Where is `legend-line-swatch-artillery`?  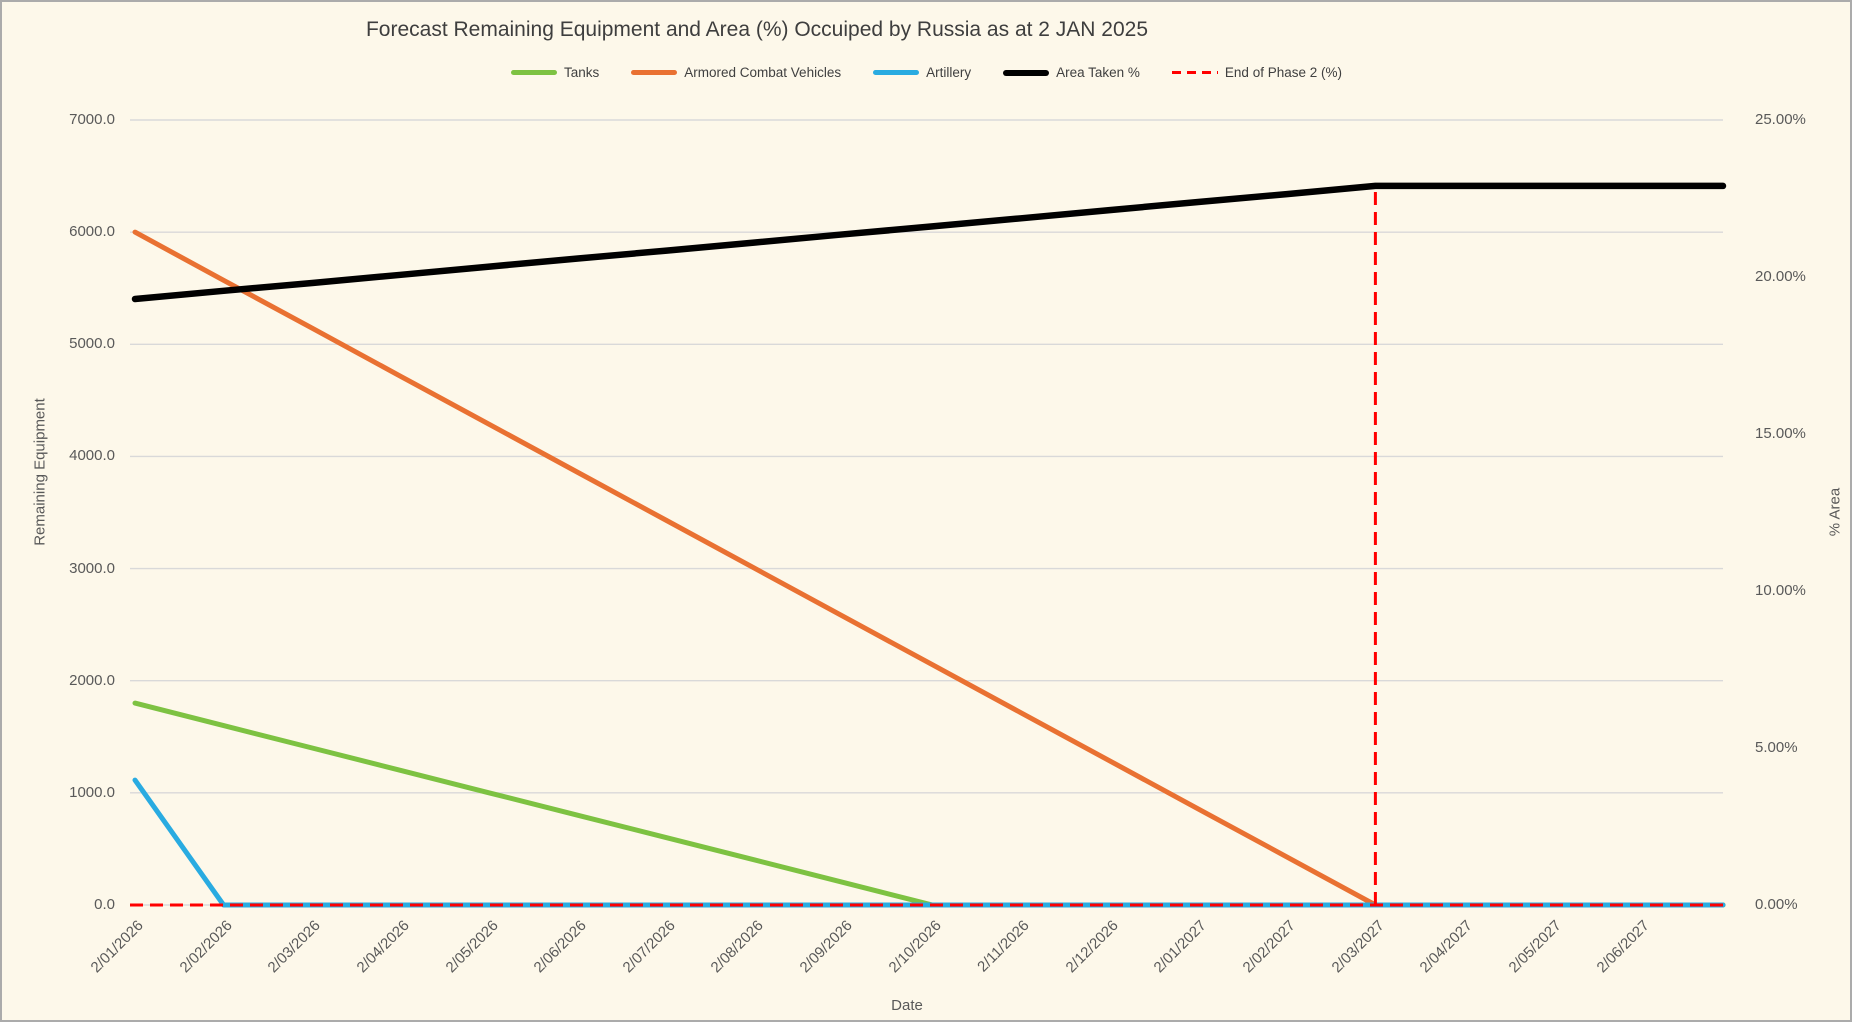 legend-line-swatch-artillery is located at coordinates (896, 72).